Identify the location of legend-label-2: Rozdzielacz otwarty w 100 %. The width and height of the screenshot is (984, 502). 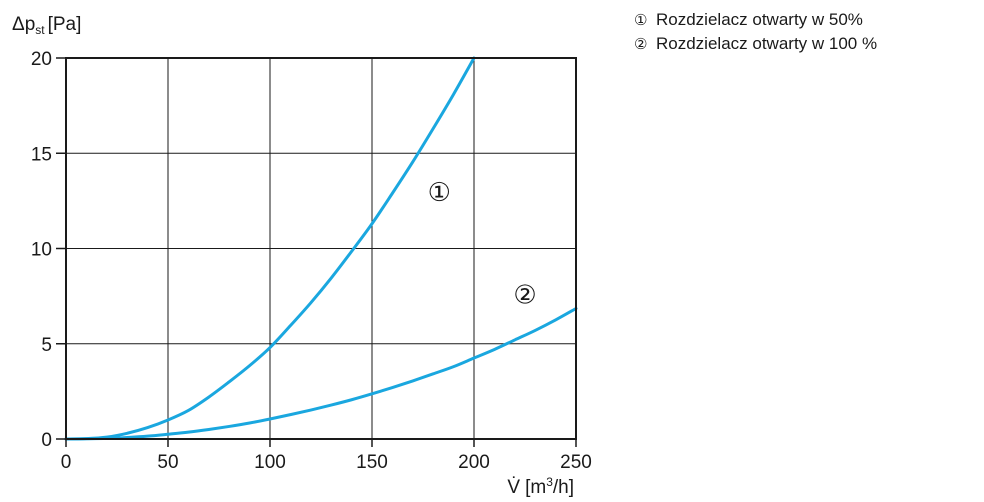
(767, 43).